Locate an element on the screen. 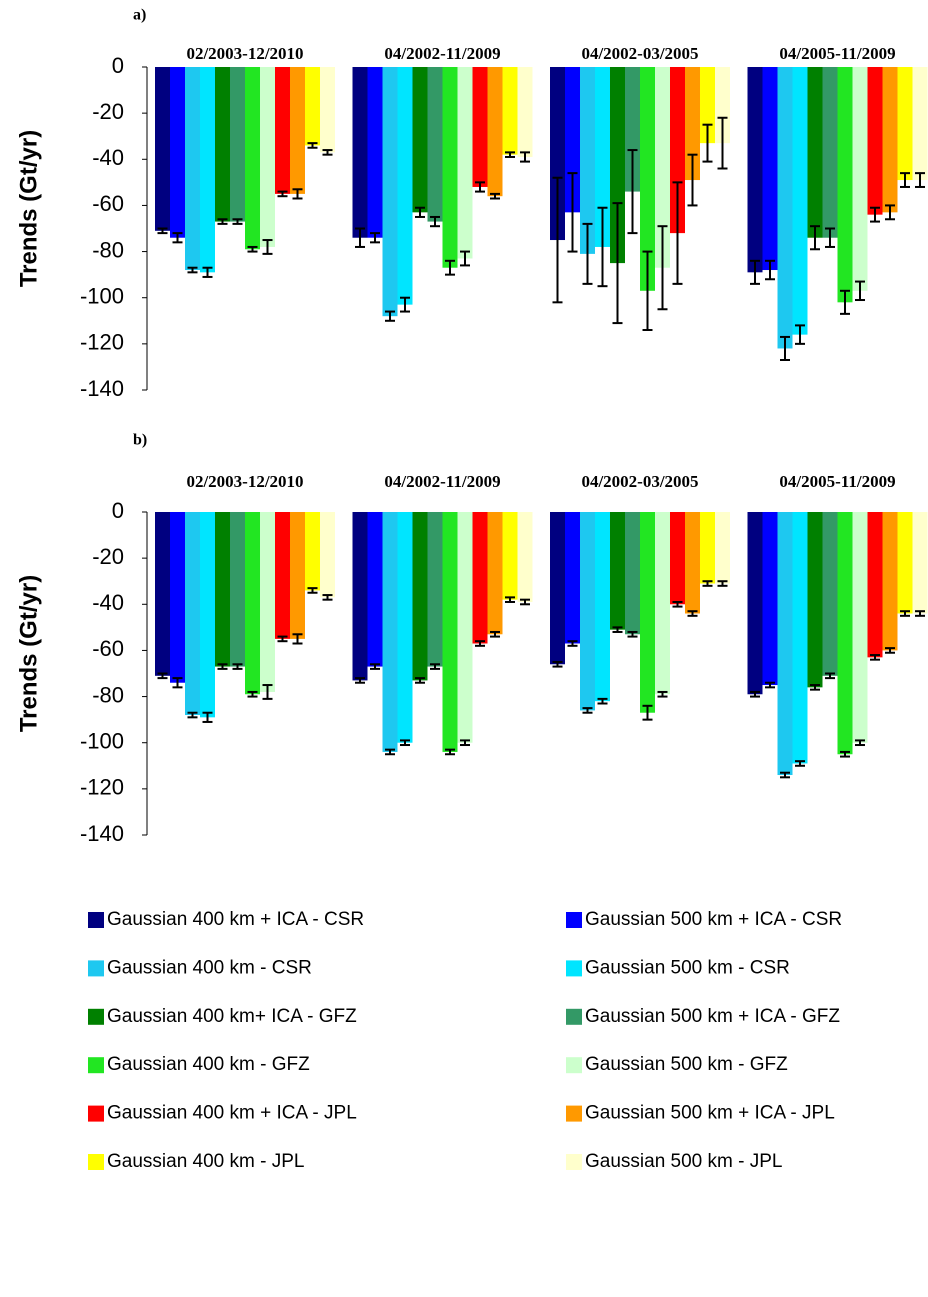 The width and height of the screenshot is (928, 1297). legend-label: Gaussian 500 km + ICA - CSR is located at coordinates (713, 919).